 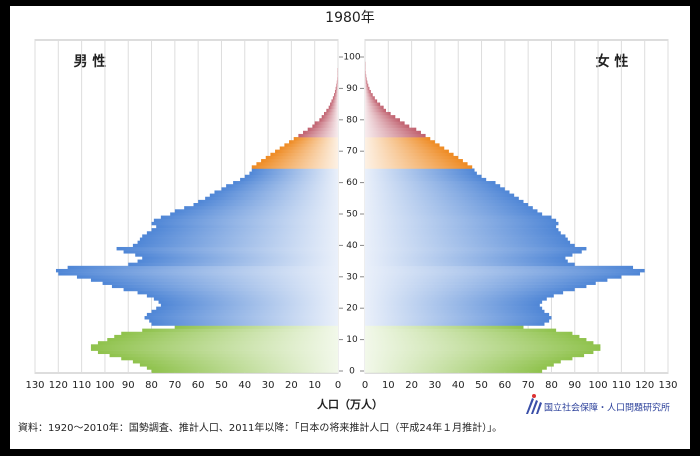 I want to click on x-tick-label: 20, so click(x=291, y=385).